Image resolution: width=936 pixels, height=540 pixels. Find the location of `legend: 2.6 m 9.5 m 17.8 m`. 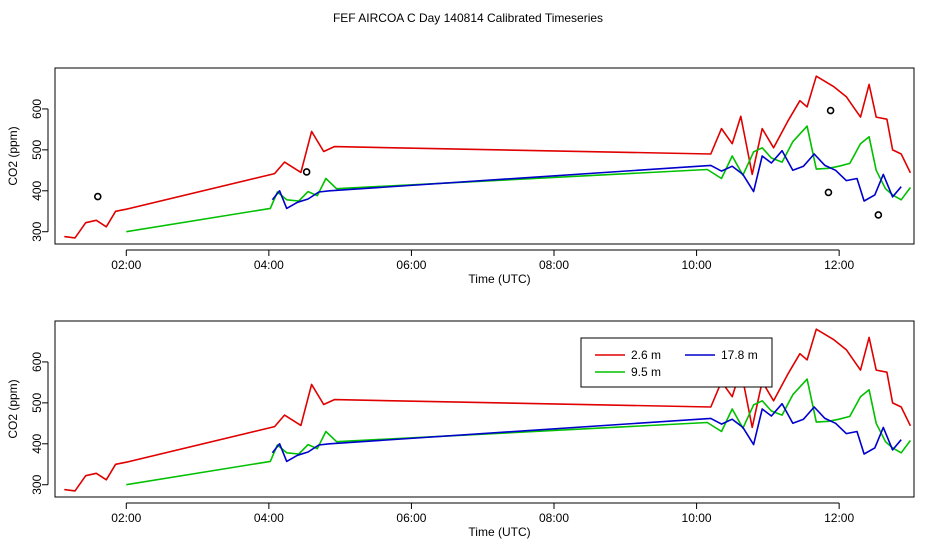

legend: 2.6 m 9.5 m 17.8 m is located at coordinates (676, 362).